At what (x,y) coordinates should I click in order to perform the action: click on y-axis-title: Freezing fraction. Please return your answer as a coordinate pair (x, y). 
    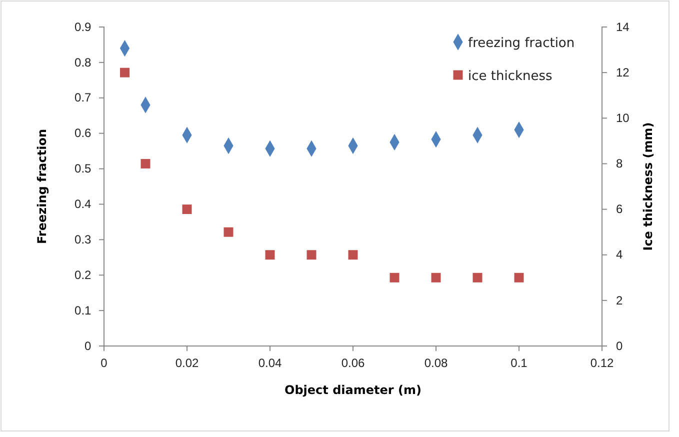
    Looking at the image, I should click on (42, 186).